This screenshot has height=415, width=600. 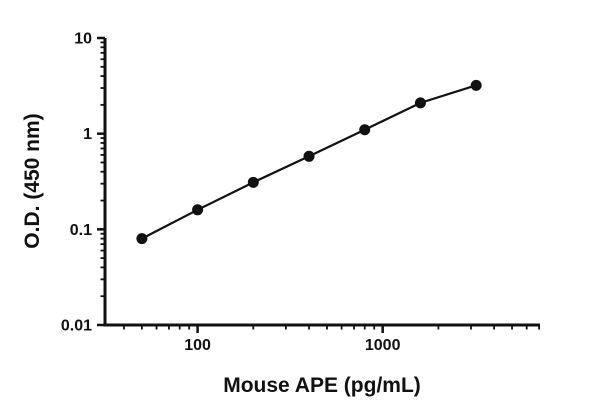 What do you see at coordinates (197, 345) in the screenshot?
I see `x-tick-label: 100` at bounding box center [197, 345].